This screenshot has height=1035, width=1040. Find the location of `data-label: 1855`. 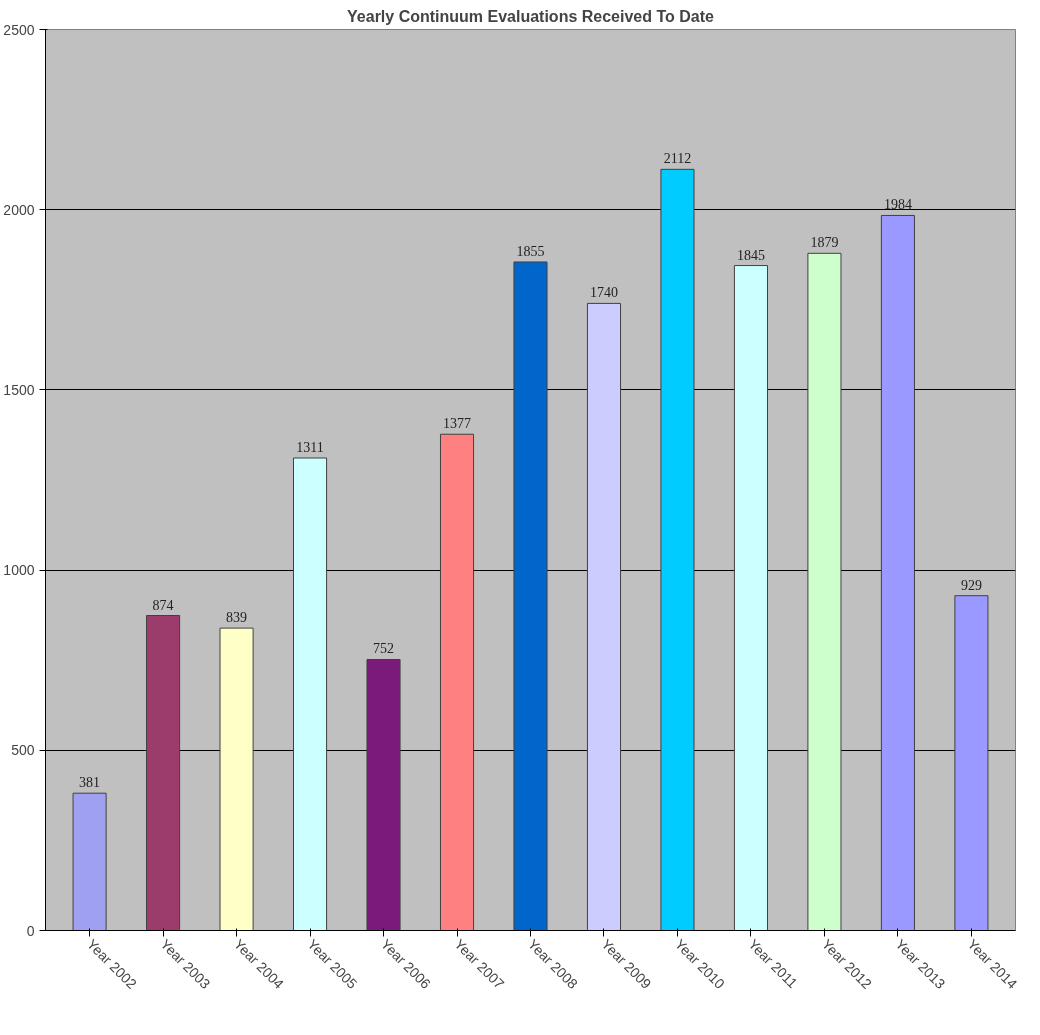

data-label: 1855 is located at coordinates (530, 251).